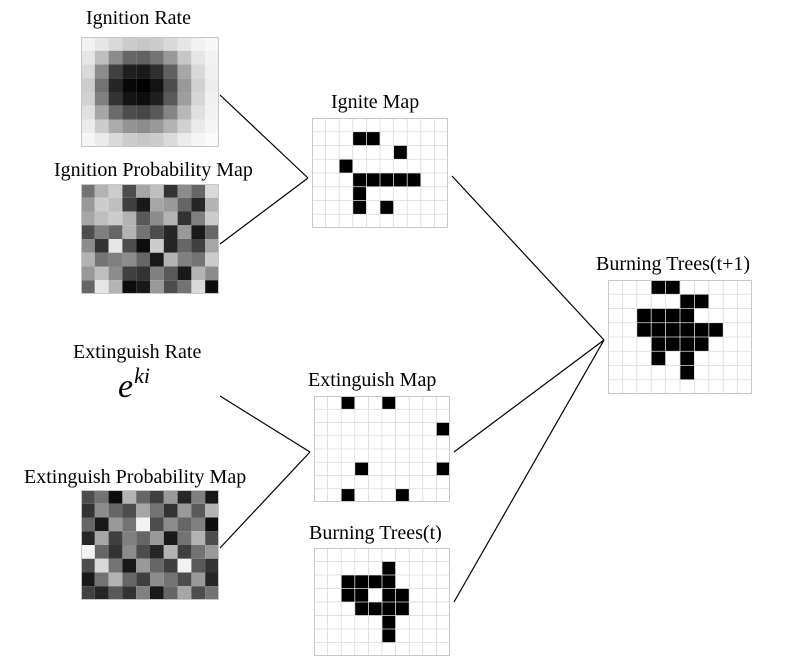  What do you see at coordinates (150, 545) in the screenshot?
I see `extinguish-probability-map-grid` at bounding box center [150, 545].